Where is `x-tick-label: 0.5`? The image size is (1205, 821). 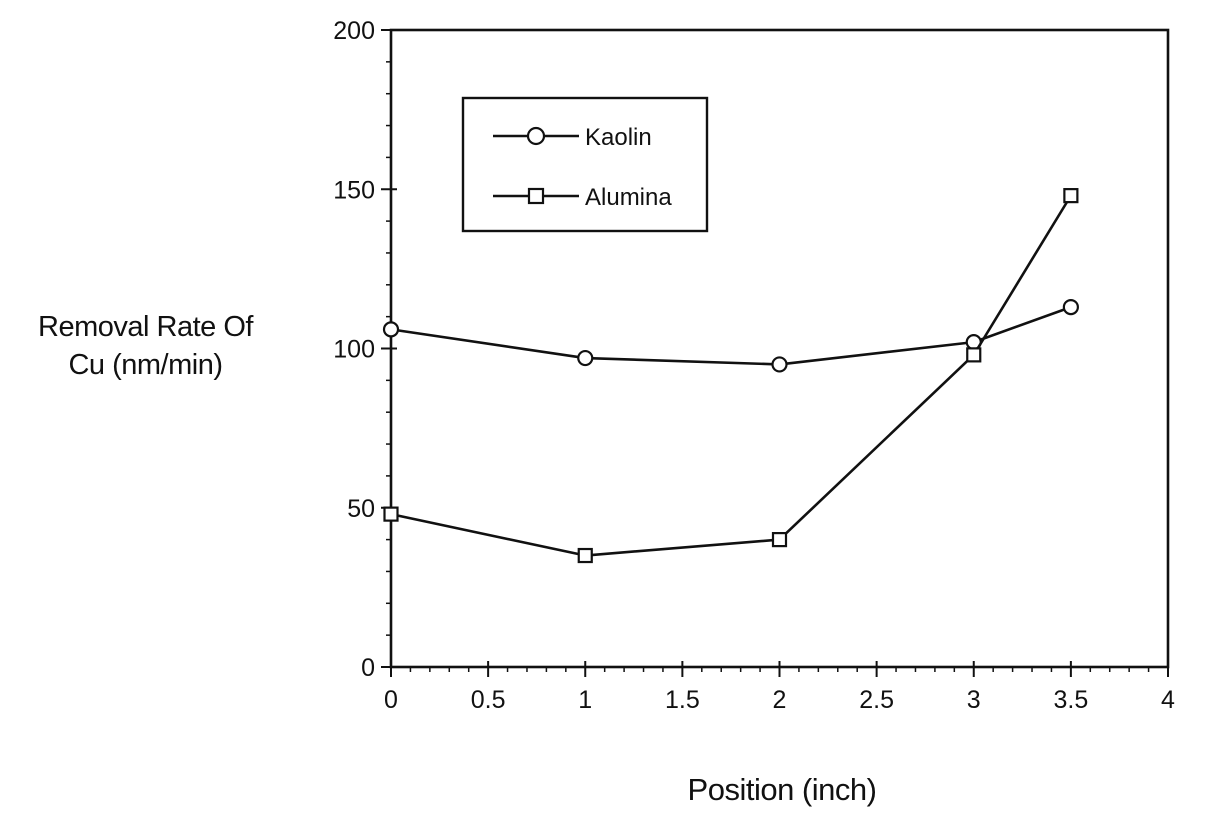 x-tick-label: 0.5 is located at coordinates (488, 700).